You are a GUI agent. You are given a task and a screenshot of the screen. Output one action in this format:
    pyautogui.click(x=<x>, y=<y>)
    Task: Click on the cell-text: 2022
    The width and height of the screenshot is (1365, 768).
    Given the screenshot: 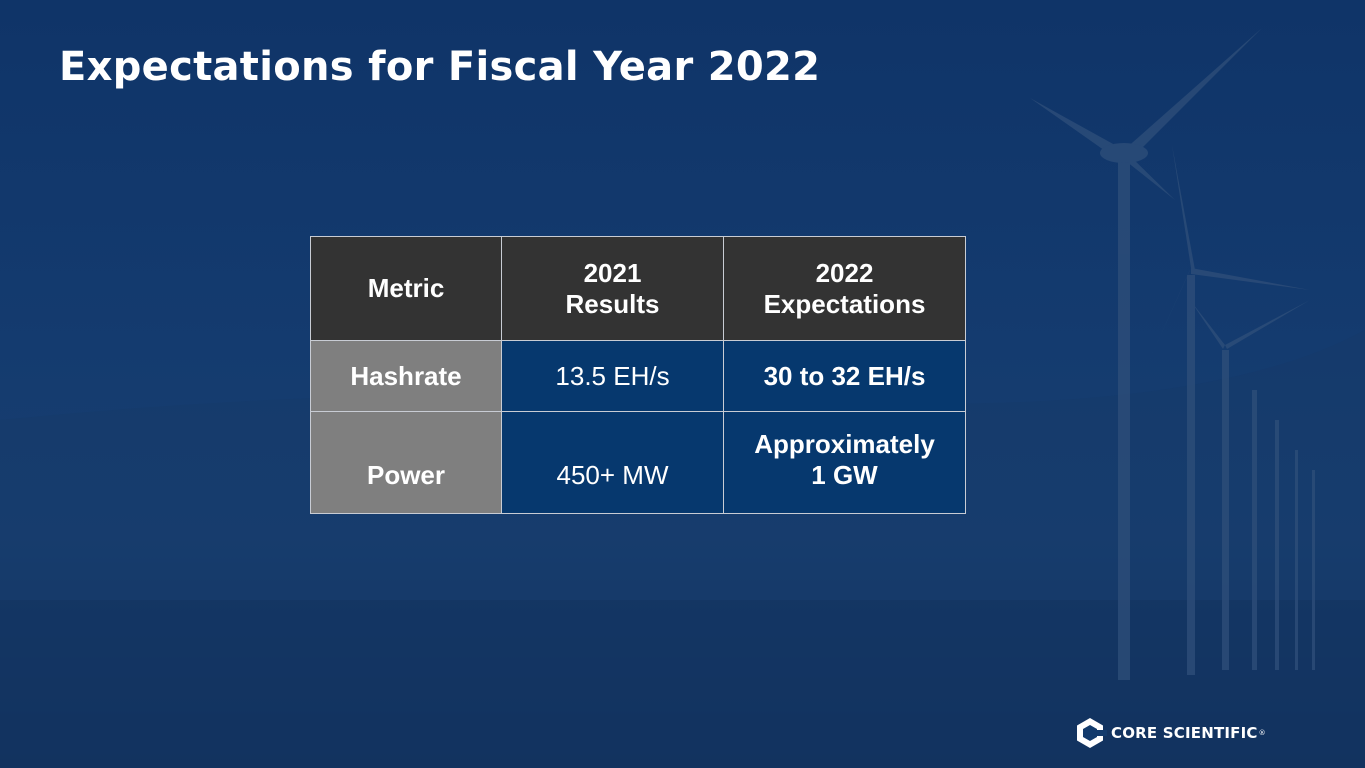 What is the action you would take?
    pyautogui.click(x=844, y=272)
    